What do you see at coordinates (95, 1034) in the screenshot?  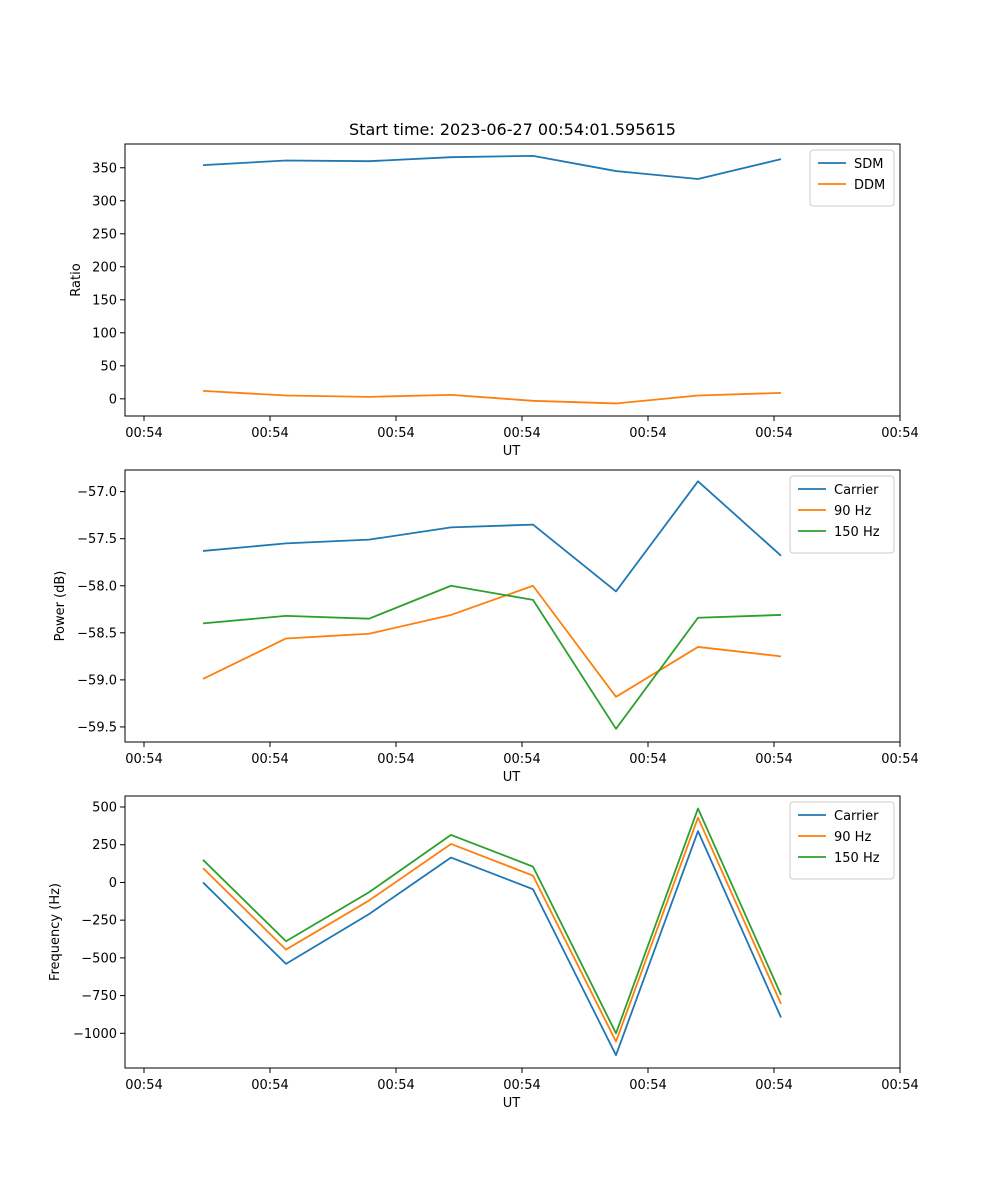 I see `y-tick-label: −1000` at bounding box center [95, 1034].